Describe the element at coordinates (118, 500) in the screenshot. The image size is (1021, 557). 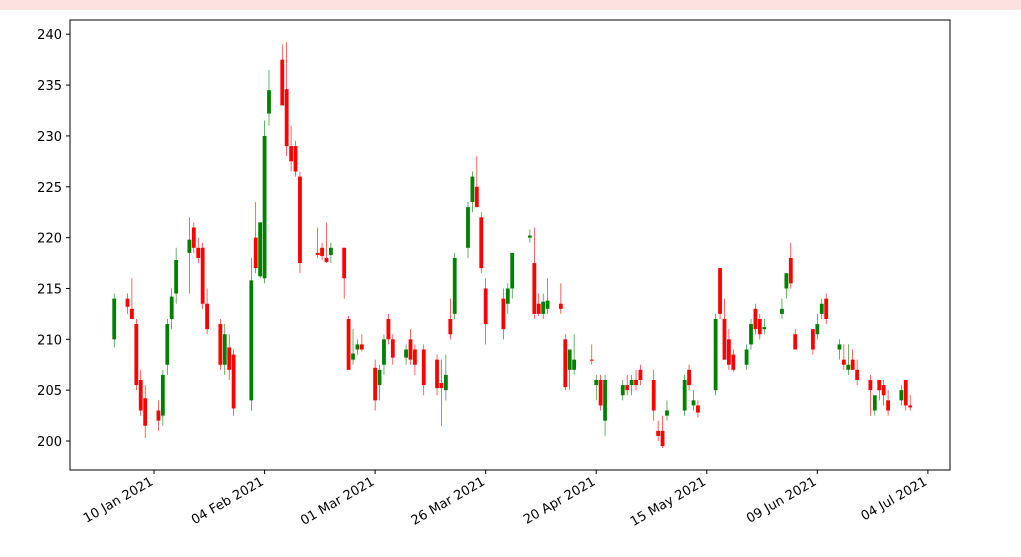
I see `x-tick-label: 10 Jan 2021` at that location.